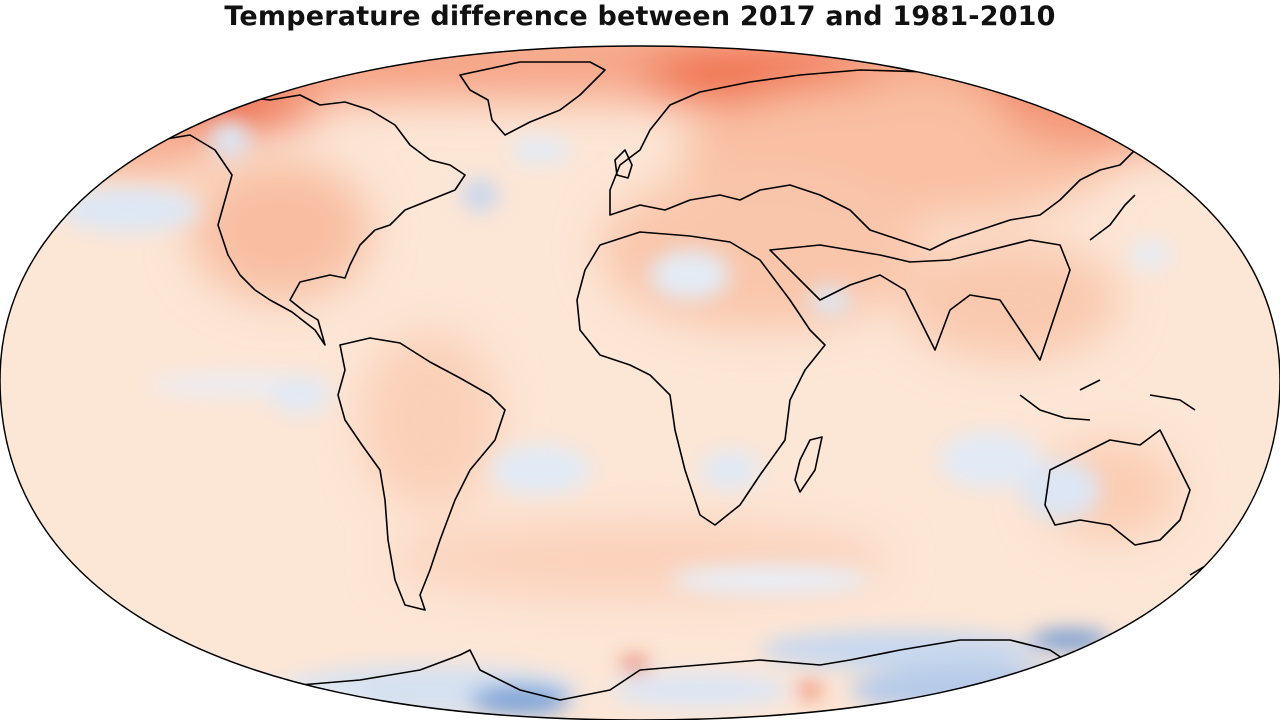  Describe the element at coordinates (1117, 487) in the screenshot. I see `australia-outline` at that location.